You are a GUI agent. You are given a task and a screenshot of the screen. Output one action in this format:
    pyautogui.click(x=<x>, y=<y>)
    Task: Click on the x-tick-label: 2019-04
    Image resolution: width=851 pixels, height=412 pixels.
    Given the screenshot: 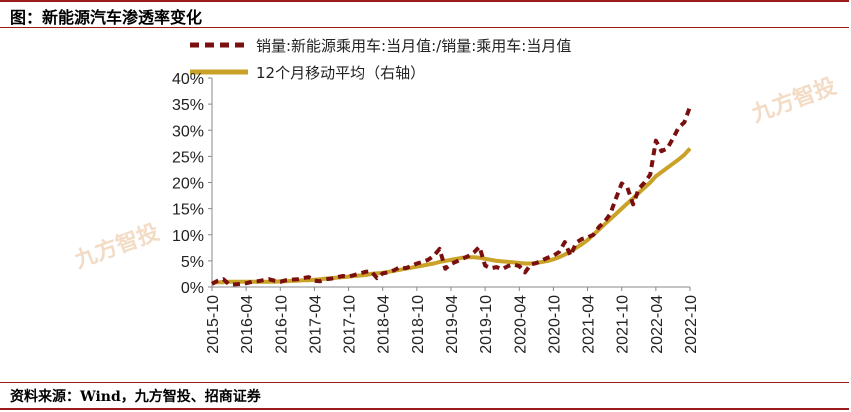 What is the action you would take?
    pyautogui.click(x=452, y=324)
    